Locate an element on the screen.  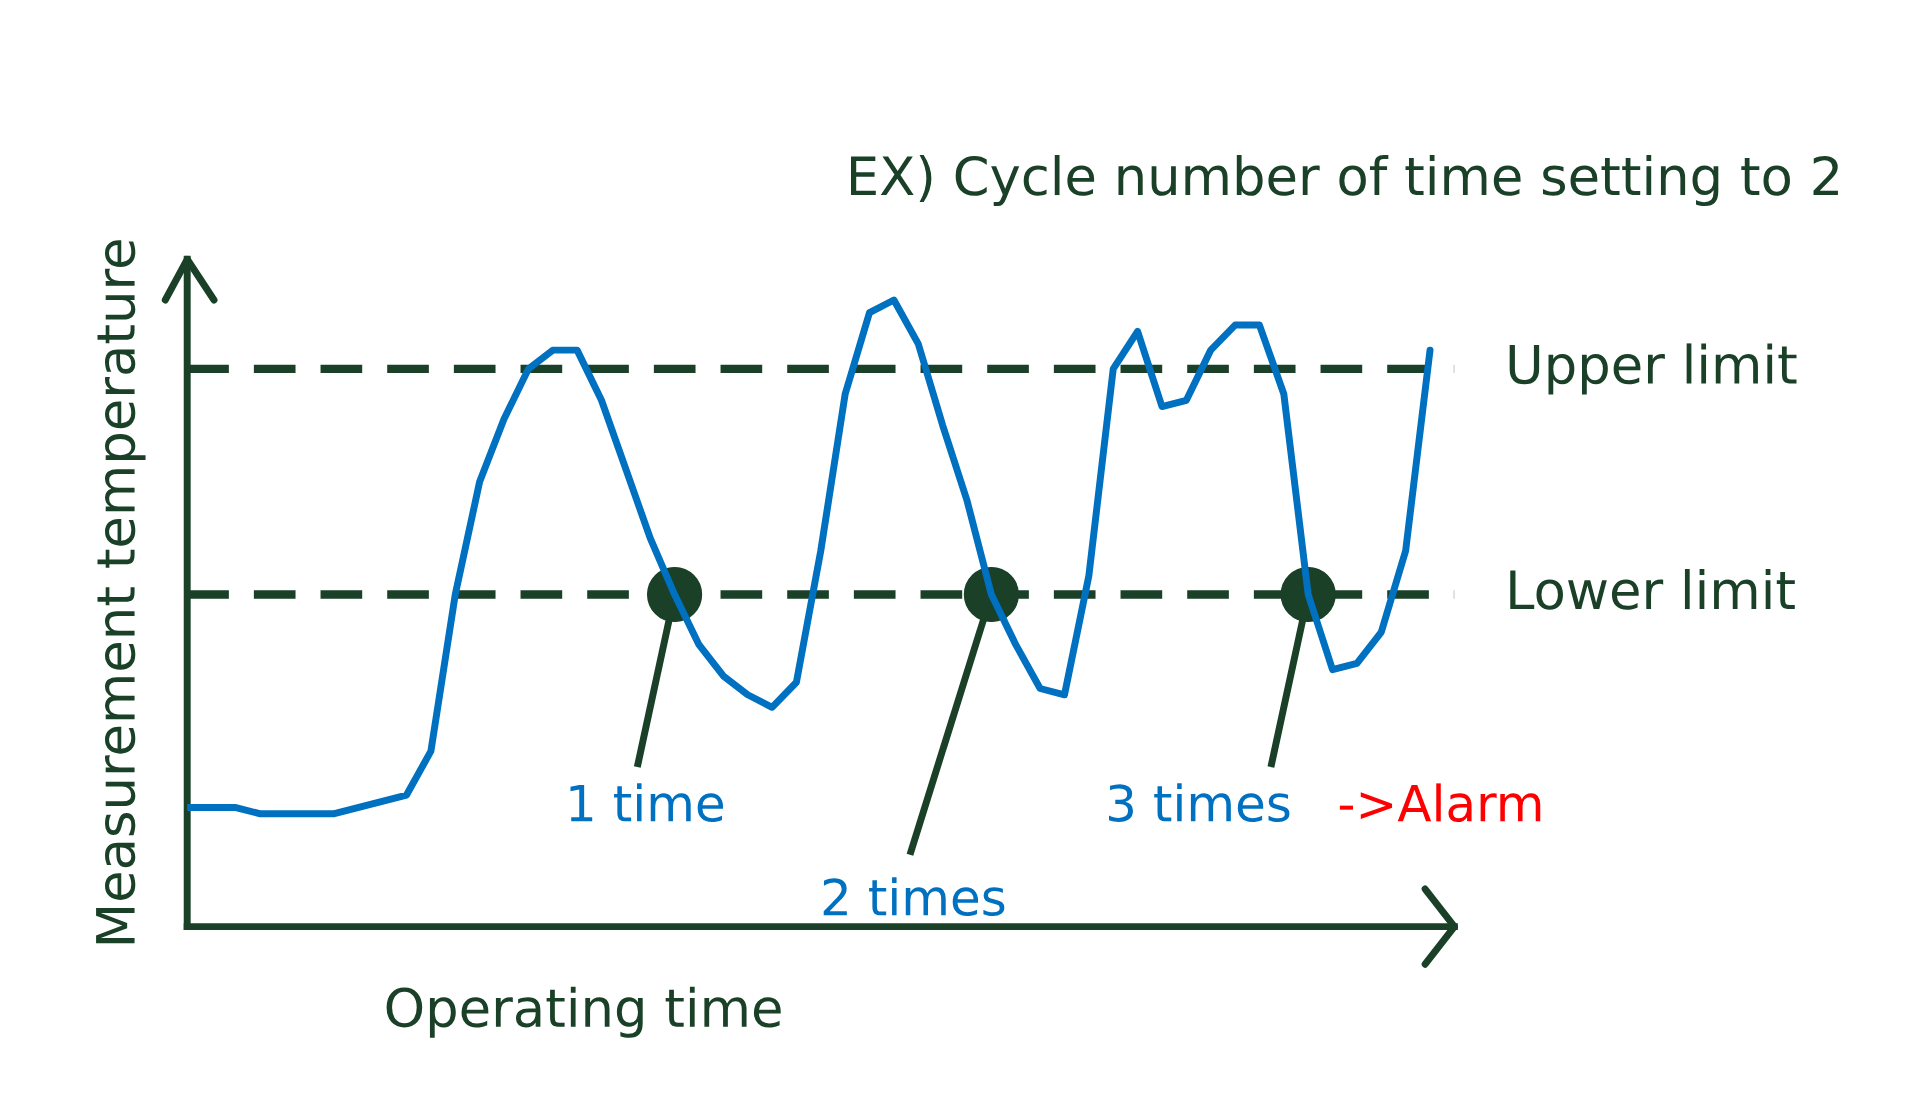
annotation: 2 times is located at coordinates (914, 897).